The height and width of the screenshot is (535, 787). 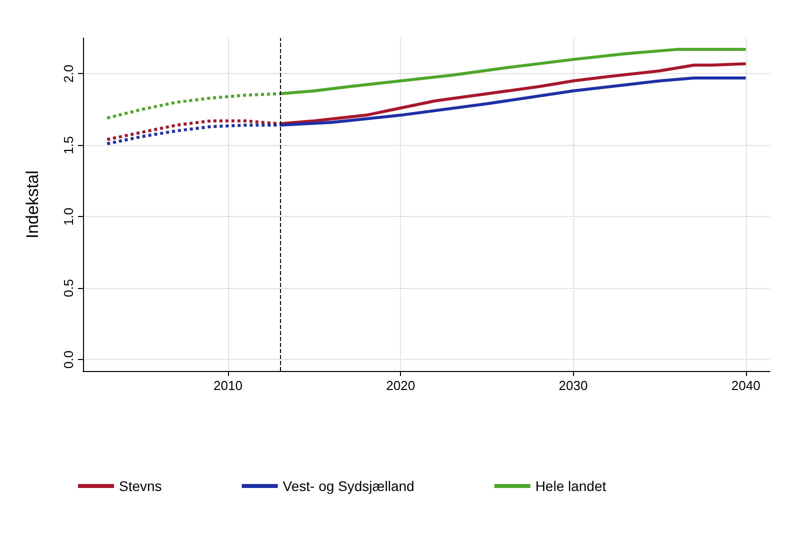 I want to click on y-tick-label: 0.5, so click(x=68, y=288).